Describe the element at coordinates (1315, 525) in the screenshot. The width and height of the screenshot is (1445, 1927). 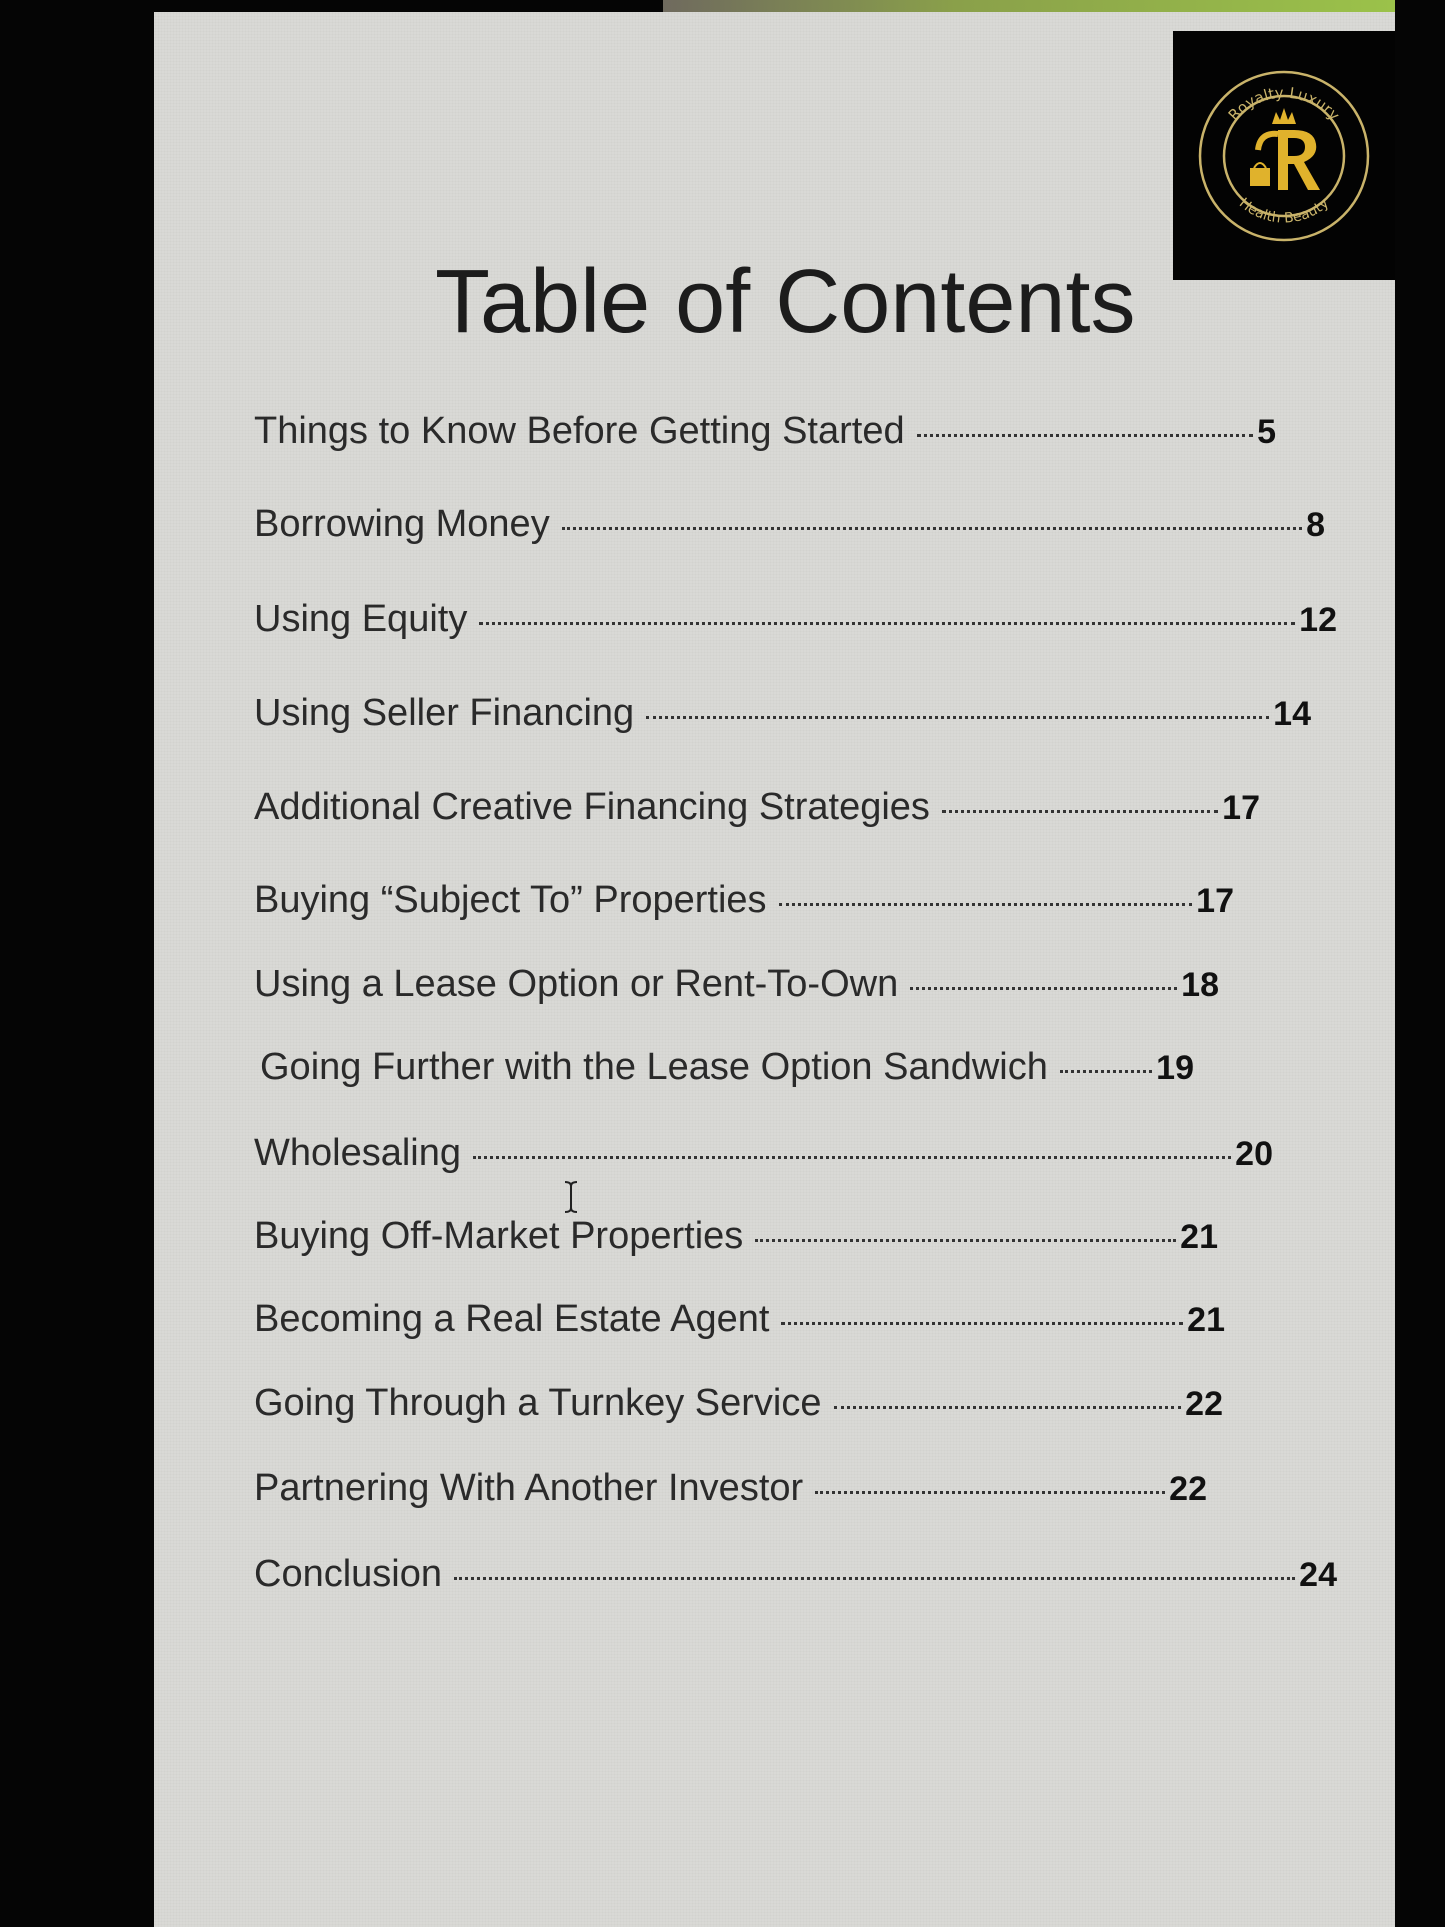
I see `toc-page-number: 8` at that location.